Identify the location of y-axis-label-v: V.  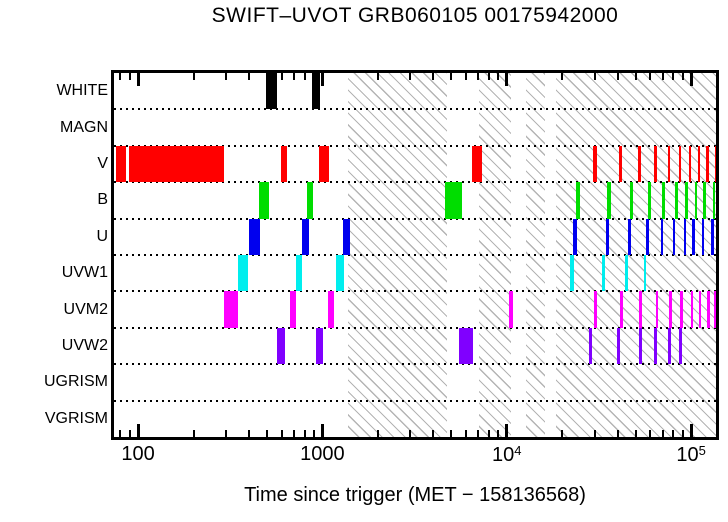
(102, 163).